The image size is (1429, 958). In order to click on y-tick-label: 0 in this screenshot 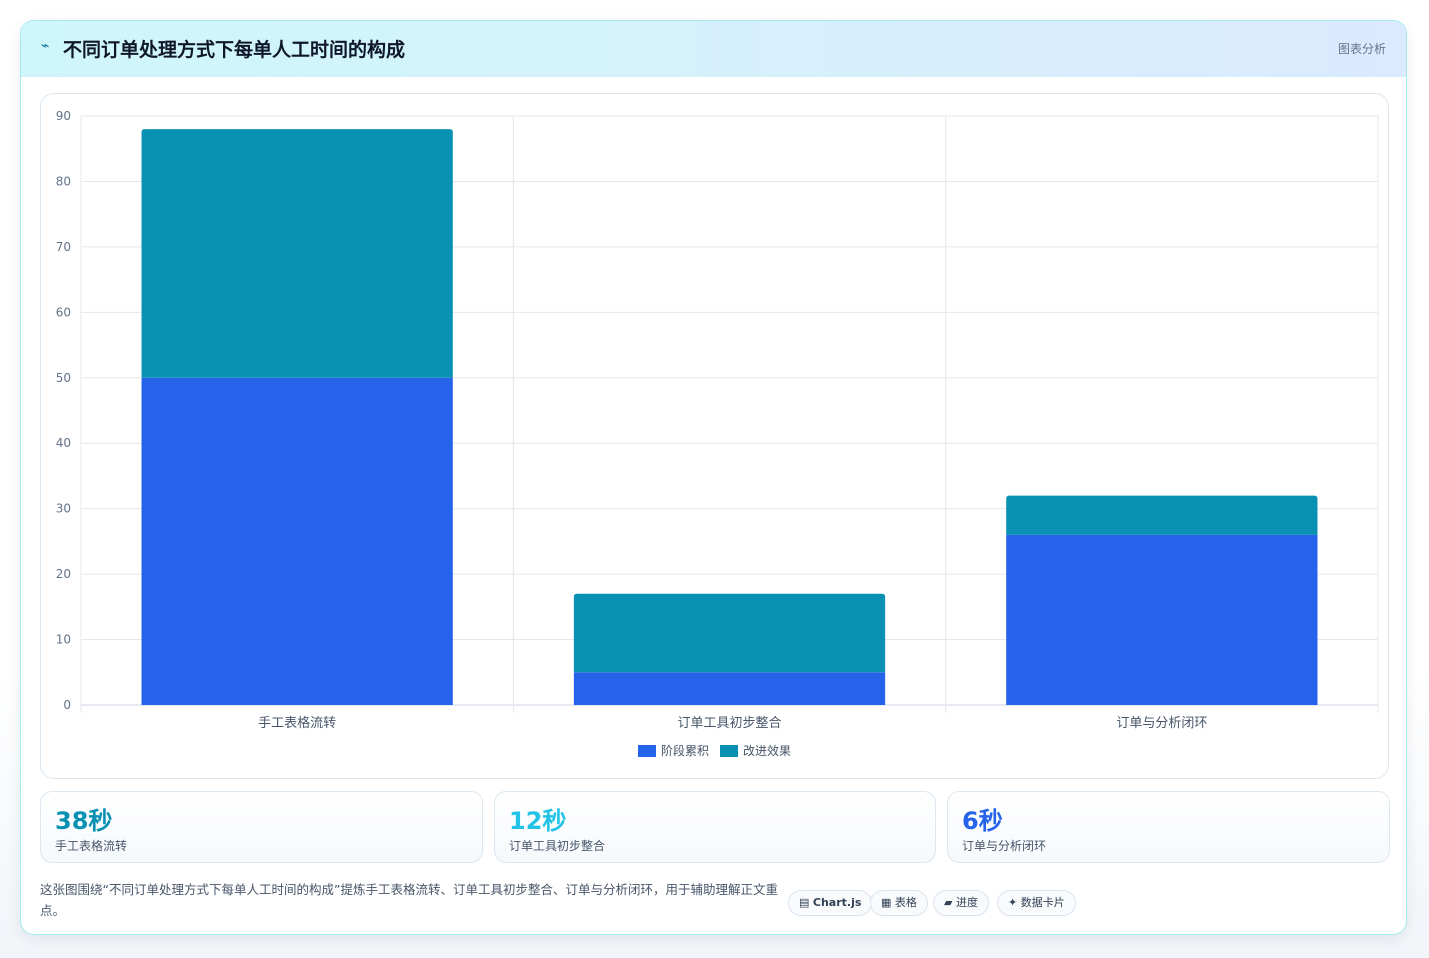, I will do `click(67, 705)`.